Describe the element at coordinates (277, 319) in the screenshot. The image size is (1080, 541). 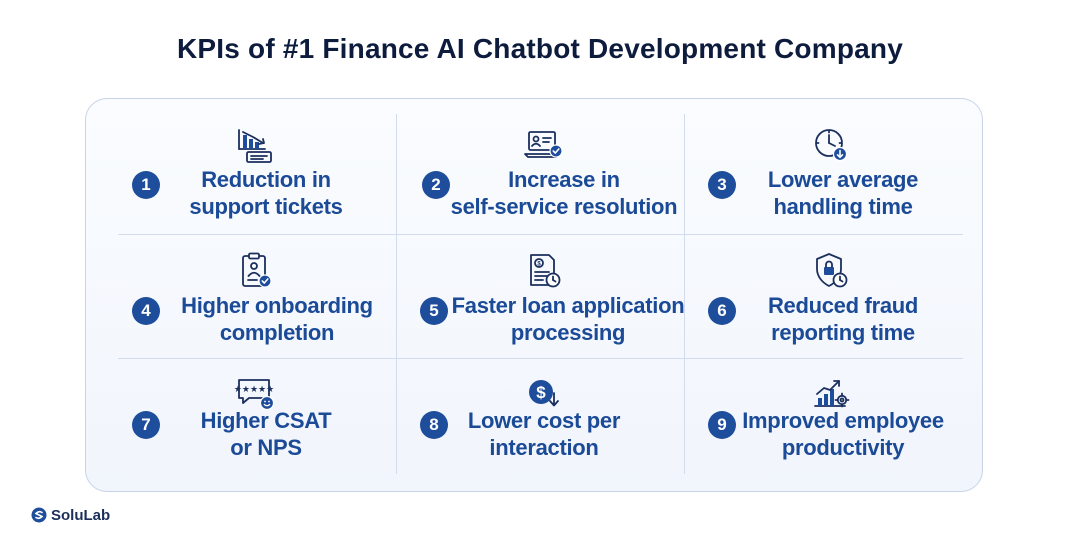
I see `kpi-label: Higher onboarding completion` at that location.